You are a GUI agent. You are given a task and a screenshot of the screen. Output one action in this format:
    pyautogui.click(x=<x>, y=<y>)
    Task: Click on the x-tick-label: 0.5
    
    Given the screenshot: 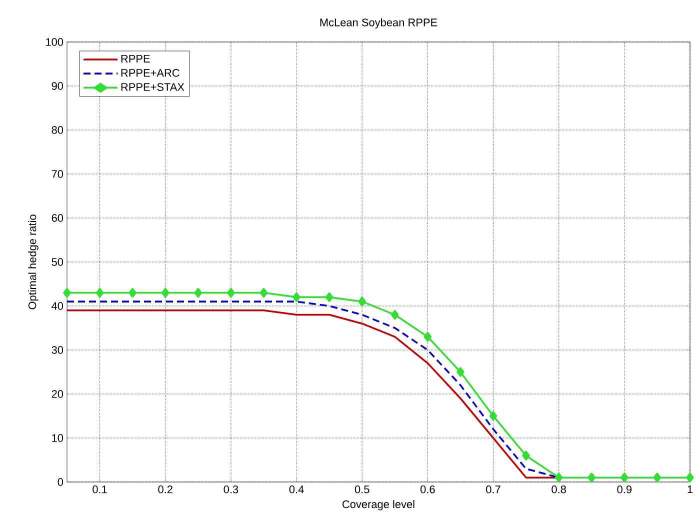 What is the action you would take?
    pyautogui.click(x=362, y=490)
    